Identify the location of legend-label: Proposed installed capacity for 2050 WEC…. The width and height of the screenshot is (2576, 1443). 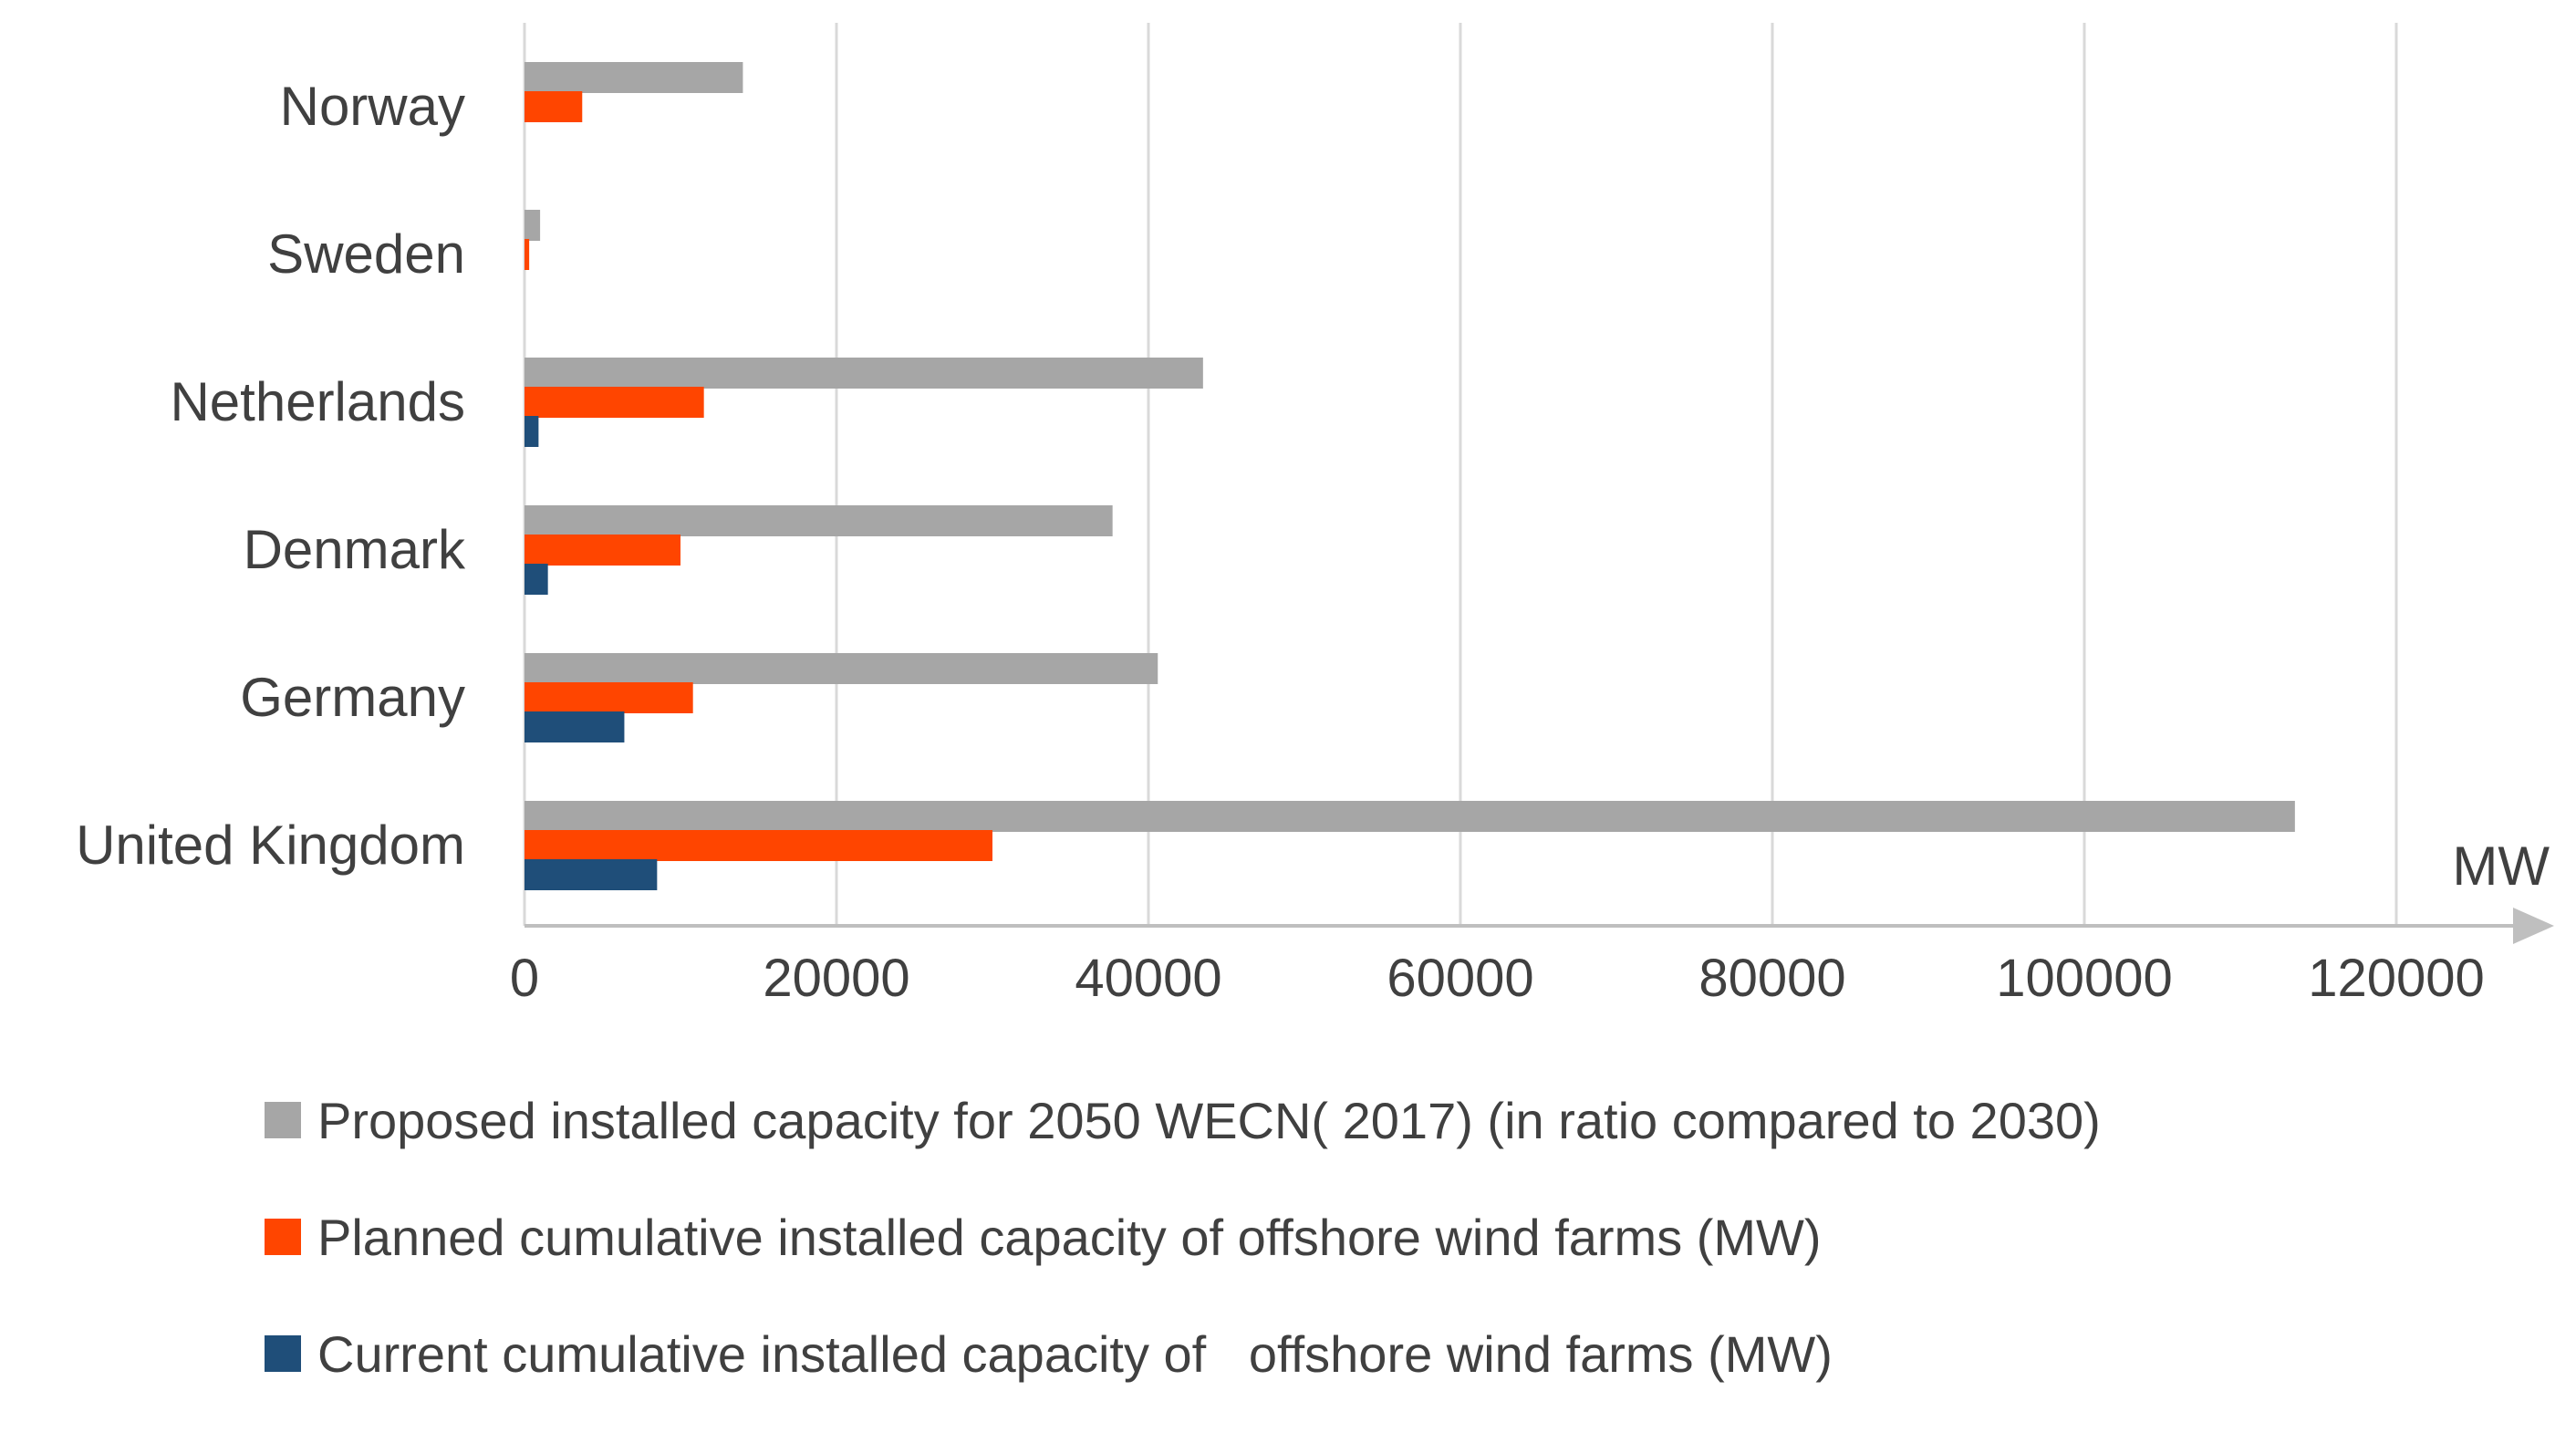
(1209, 1120).